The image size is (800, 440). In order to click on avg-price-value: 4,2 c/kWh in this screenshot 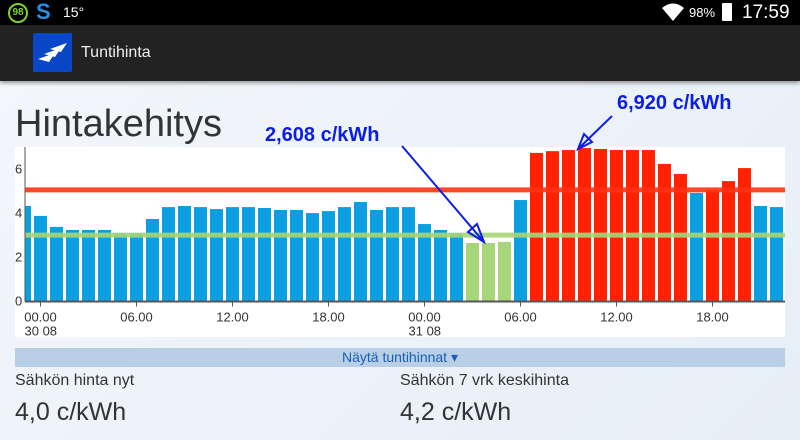, I will do `click(456, 412)`.